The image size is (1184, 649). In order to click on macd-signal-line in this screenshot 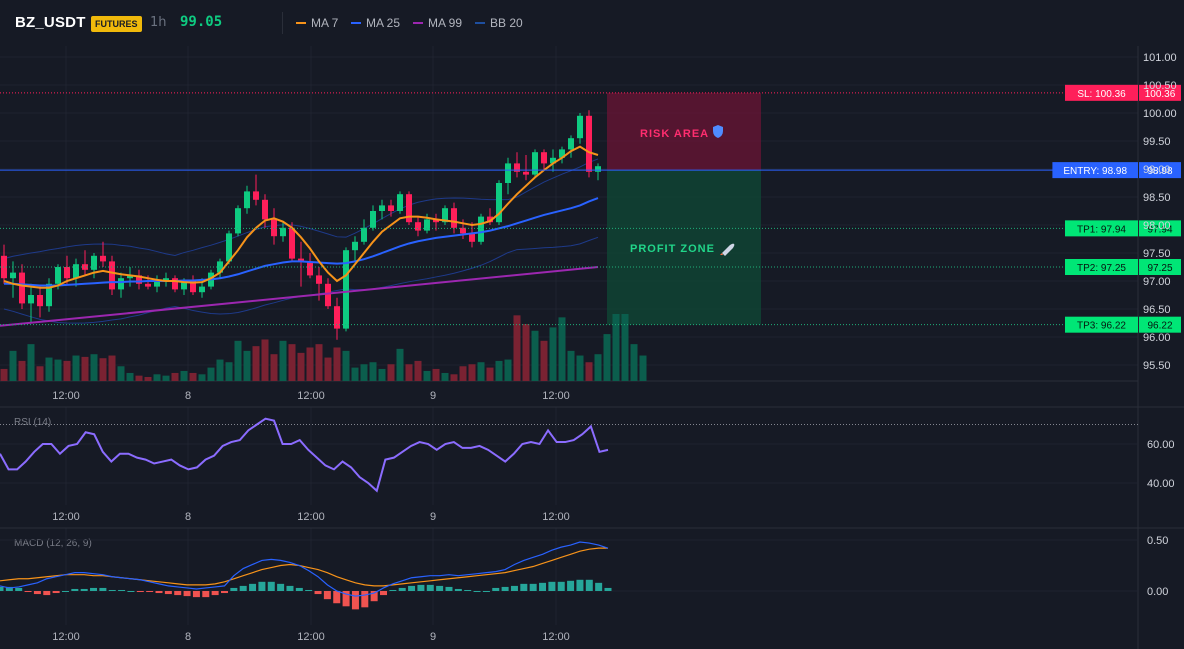, I will do `click(304, 567)`.